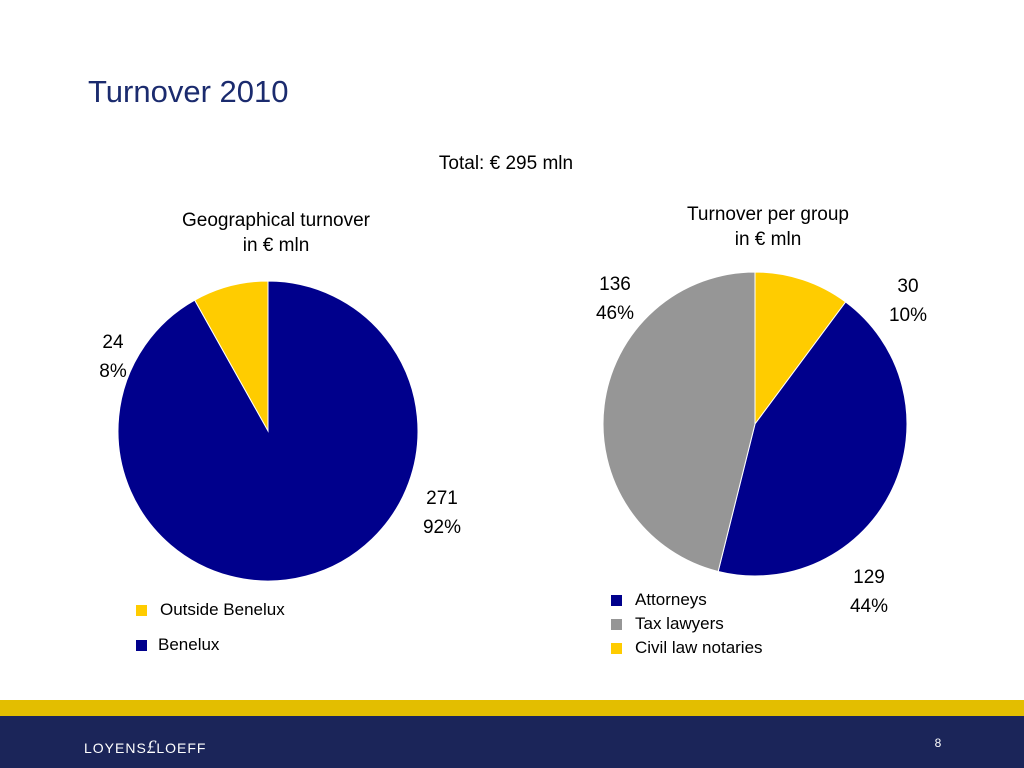 This screenshot has width=1024, height=768. I want to click on group-chart-title-line-1: Turnover per group, so click(768, 214).